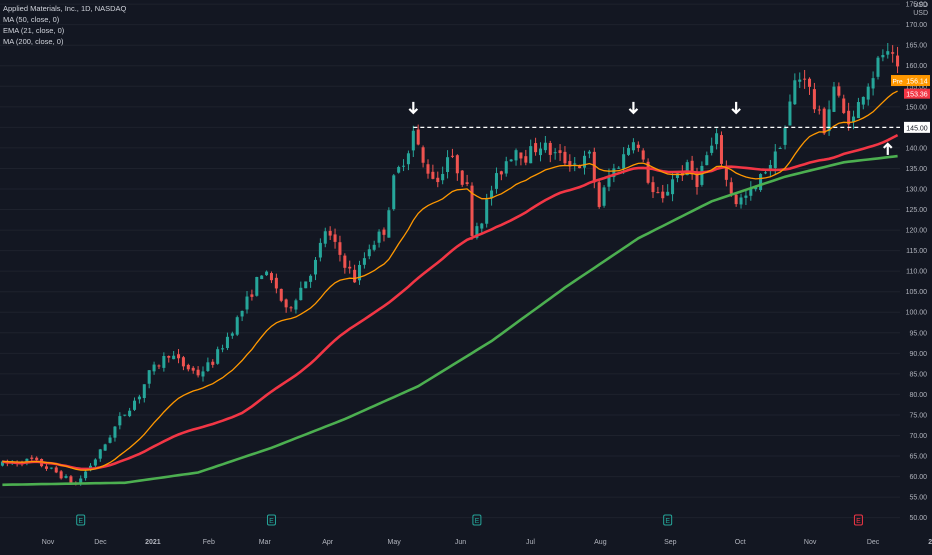 The height and width of the screenshot is (555, 932). Describe the element at coordinates (917, 93) in the screenshot. I see `last-price-bg` at that location.